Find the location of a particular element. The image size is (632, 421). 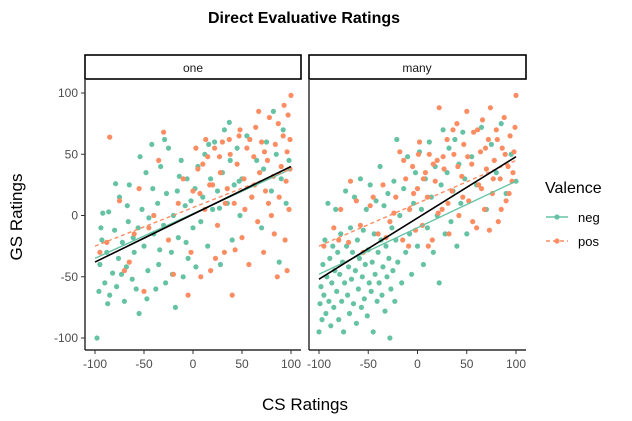

x-tick-label: -50 is located at coordinates (369, 364).